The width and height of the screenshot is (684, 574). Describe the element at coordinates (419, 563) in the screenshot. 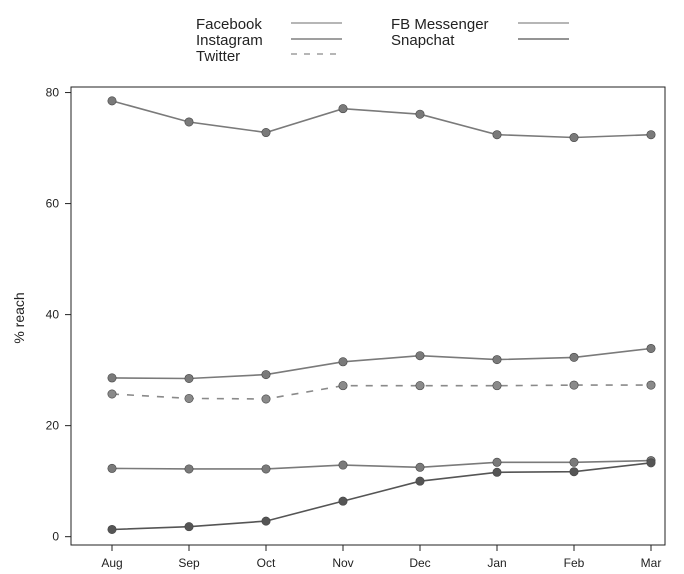

I see `x-tick-label: Dec` at that location.